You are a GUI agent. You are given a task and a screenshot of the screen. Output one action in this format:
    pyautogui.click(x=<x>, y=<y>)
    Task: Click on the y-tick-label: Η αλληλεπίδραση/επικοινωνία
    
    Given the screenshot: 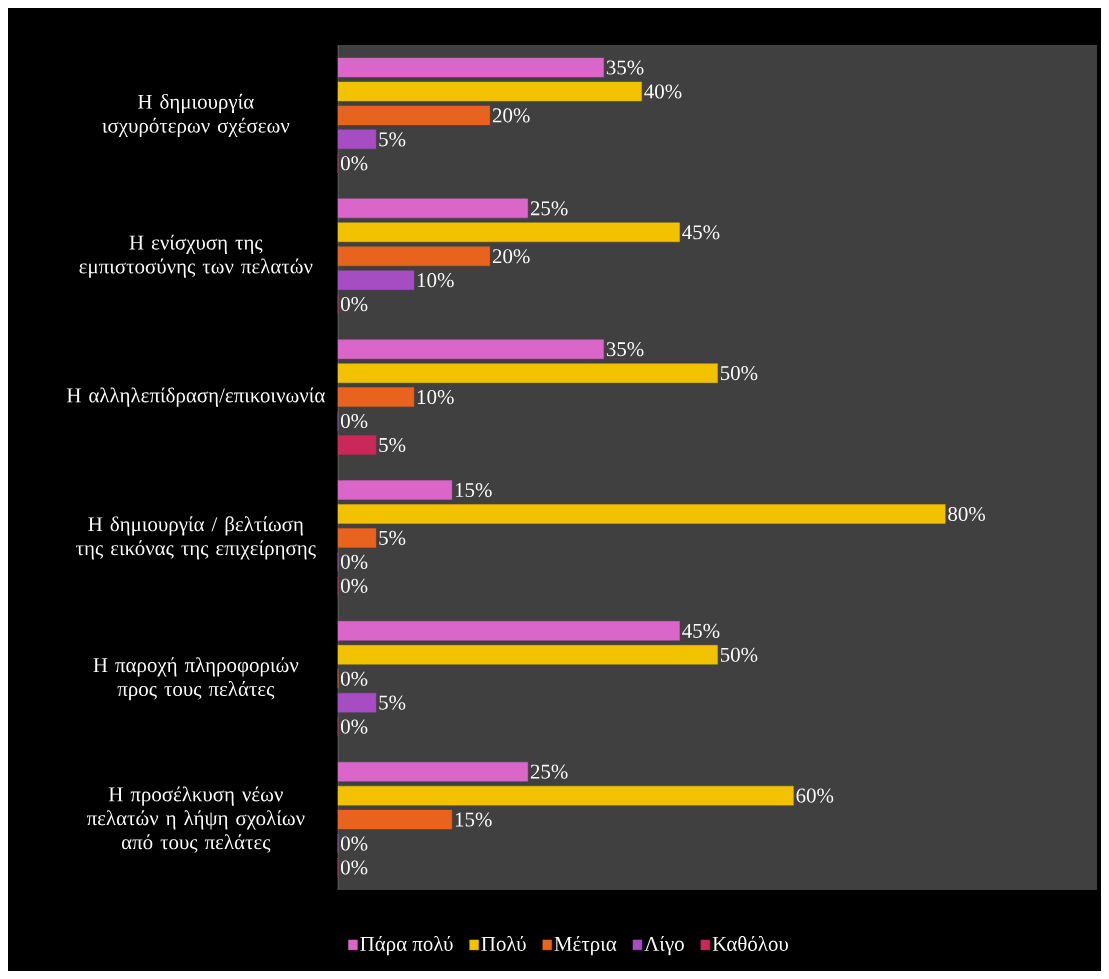 What is the action you would take?
    pyautogui.click(x=195, y=397)
    